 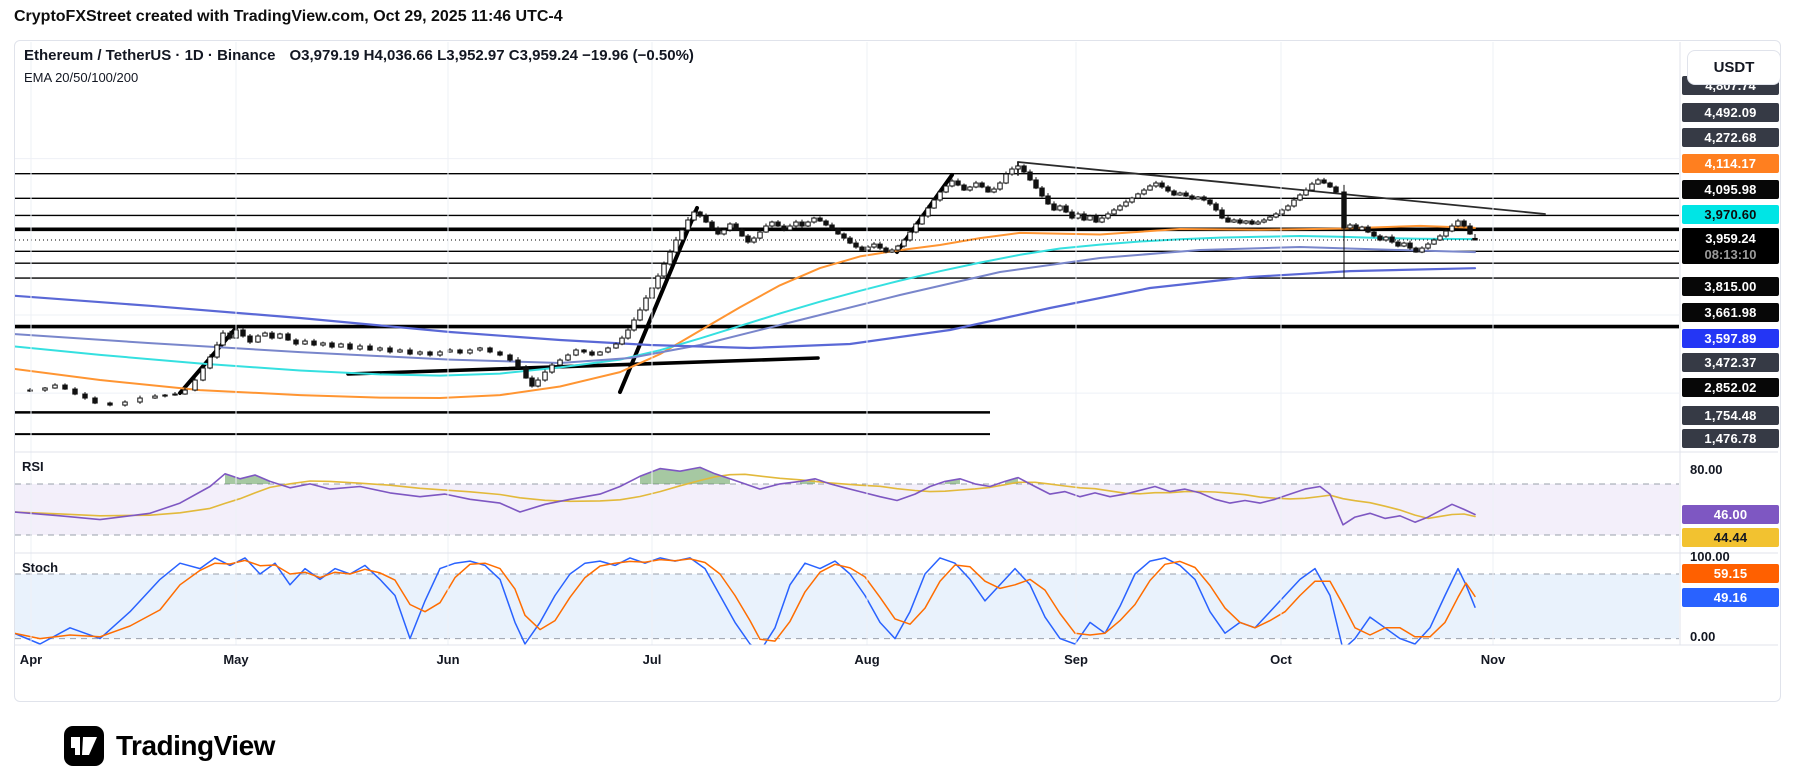 I want to click on price-label: 4,492.09, so click(x=1730, y=112).